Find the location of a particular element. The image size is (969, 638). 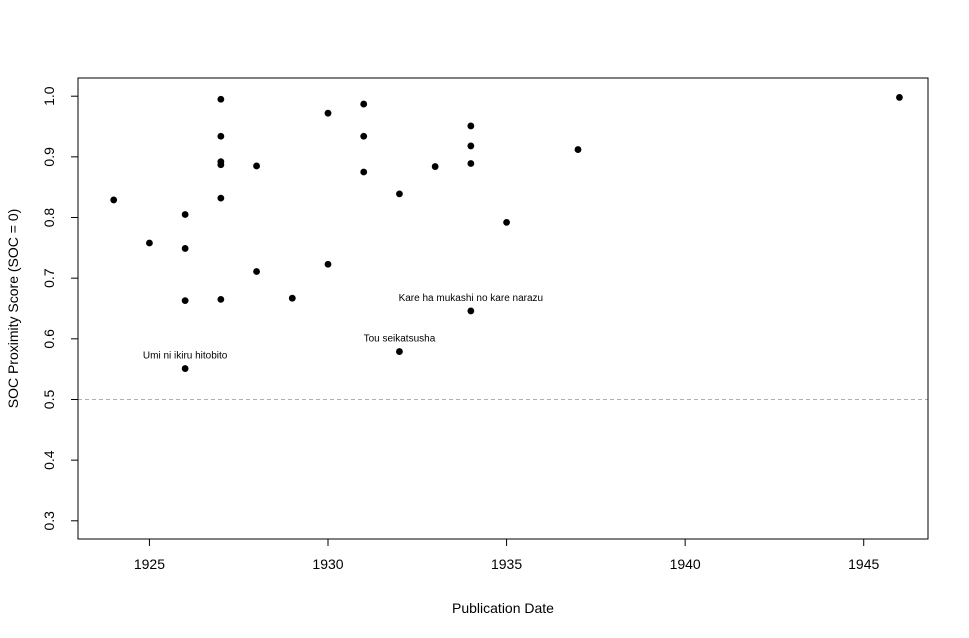

point-annotation: Umi ni ikiru hitobito is located at coordinates (185, 356).